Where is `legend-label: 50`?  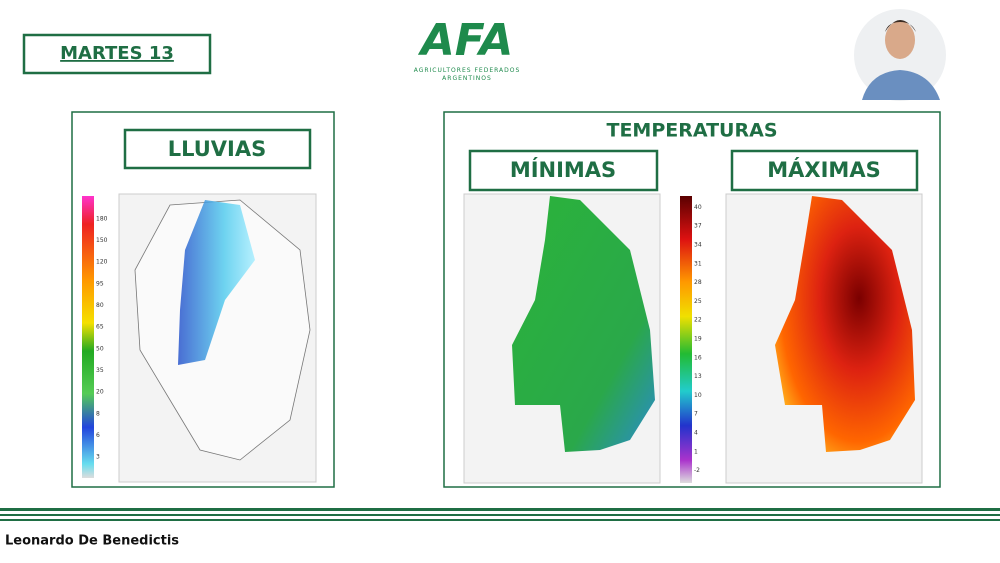 legend-label: 50 is located at coordinates (100, 348).